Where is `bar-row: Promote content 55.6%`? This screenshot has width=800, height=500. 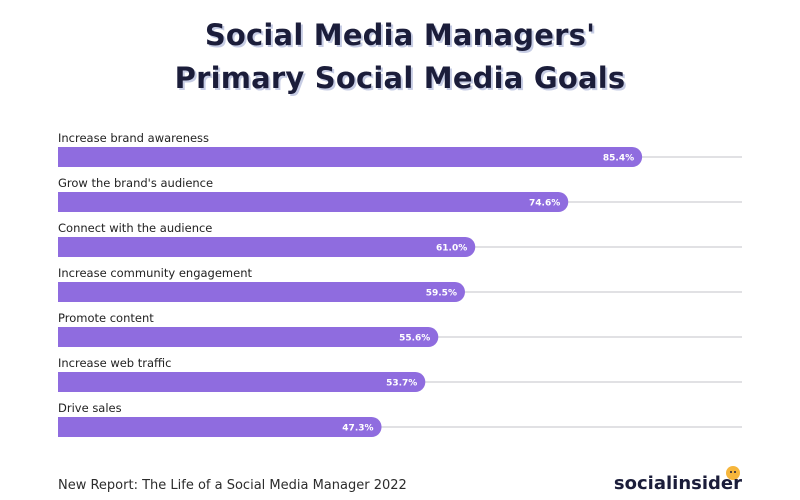 bar-row: Promote content 55.6% is located at coordinates (400, 329).